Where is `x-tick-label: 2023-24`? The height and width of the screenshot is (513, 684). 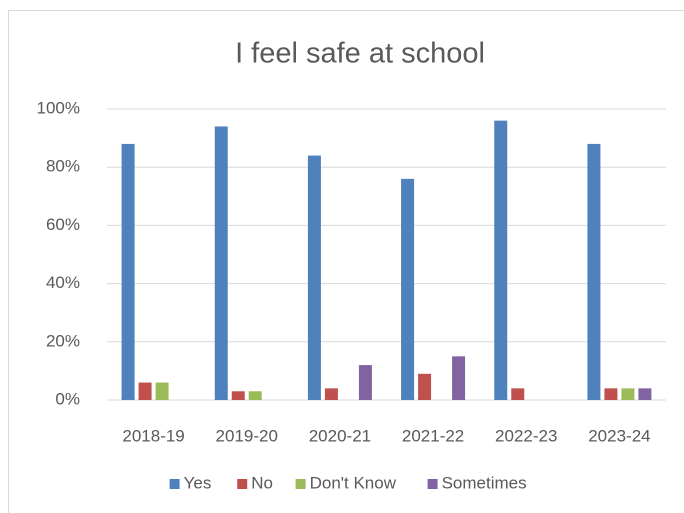
x-tick-label: 2023-24 is located at coordinates (619, 435).